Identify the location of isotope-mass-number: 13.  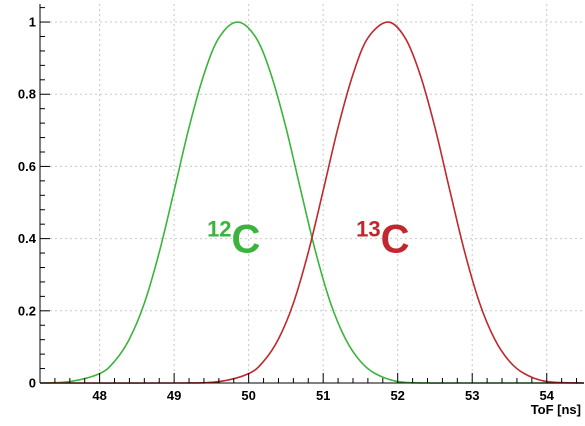
(368, 229).